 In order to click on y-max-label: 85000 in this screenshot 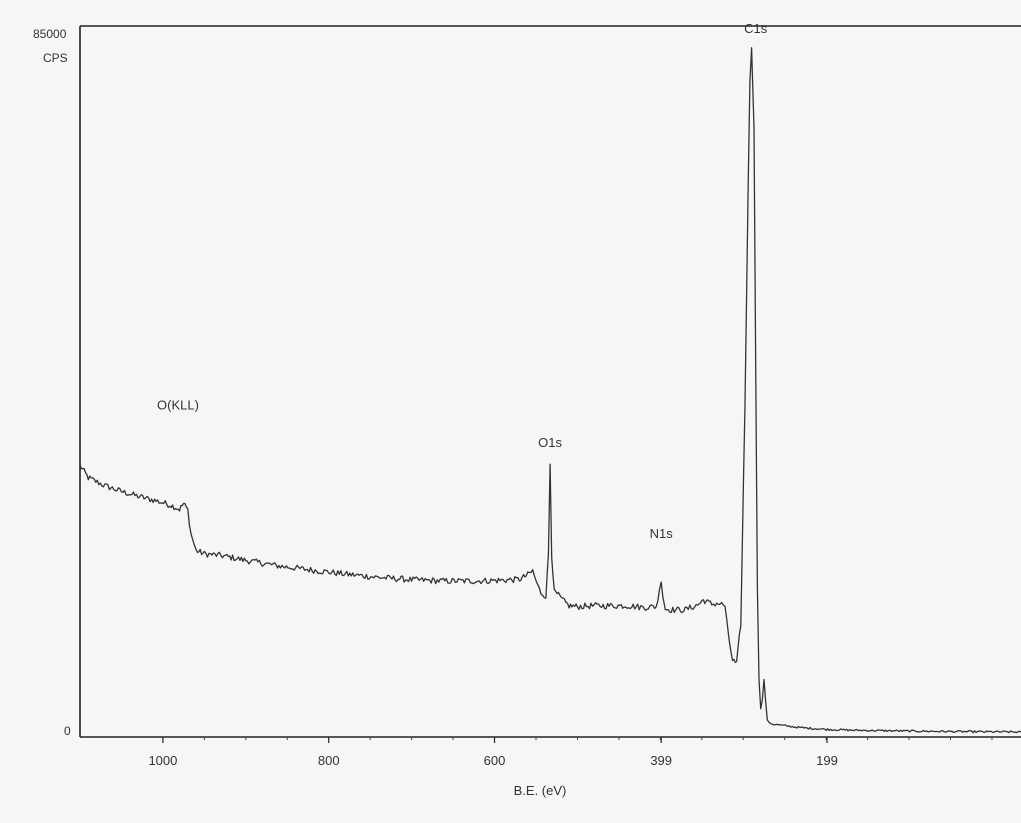, I will do `click(50, 34)`.